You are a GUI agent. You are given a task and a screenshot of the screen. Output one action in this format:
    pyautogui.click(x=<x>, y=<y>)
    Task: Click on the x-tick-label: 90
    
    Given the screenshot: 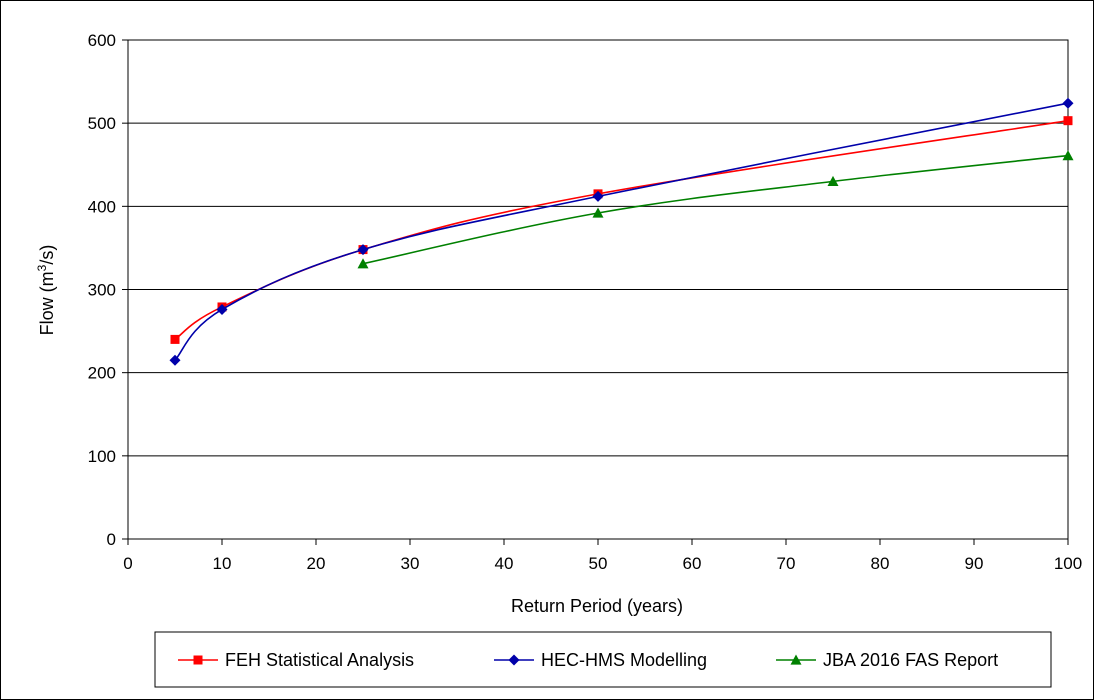 What is the action you would take?
    pyautogui.click(x=974, y=563)
    